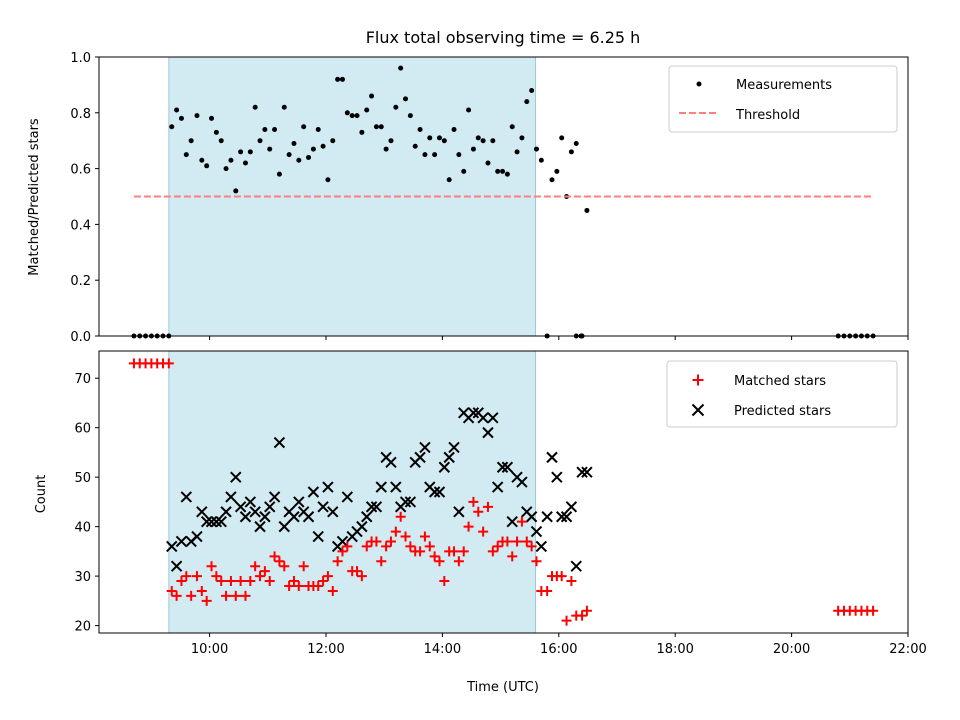 The image size is (960, 720). What do you see at coordinates (502, 687) in the screenshot?
I see `x-axis-label: Time (UTC)` at bounding box center [502, 687].